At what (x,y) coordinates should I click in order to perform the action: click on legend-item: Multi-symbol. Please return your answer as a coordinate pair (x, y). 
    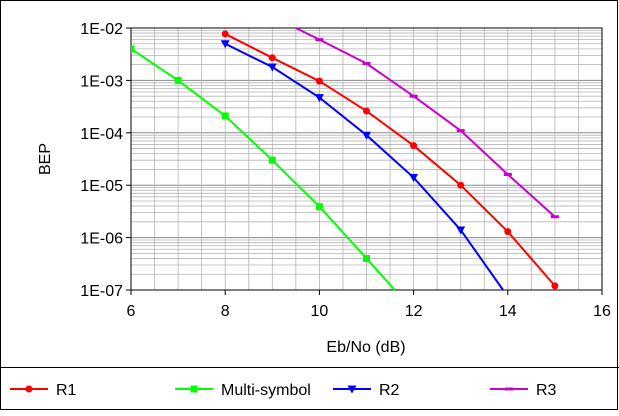
    Looking at the image, I should click on (243, 390).